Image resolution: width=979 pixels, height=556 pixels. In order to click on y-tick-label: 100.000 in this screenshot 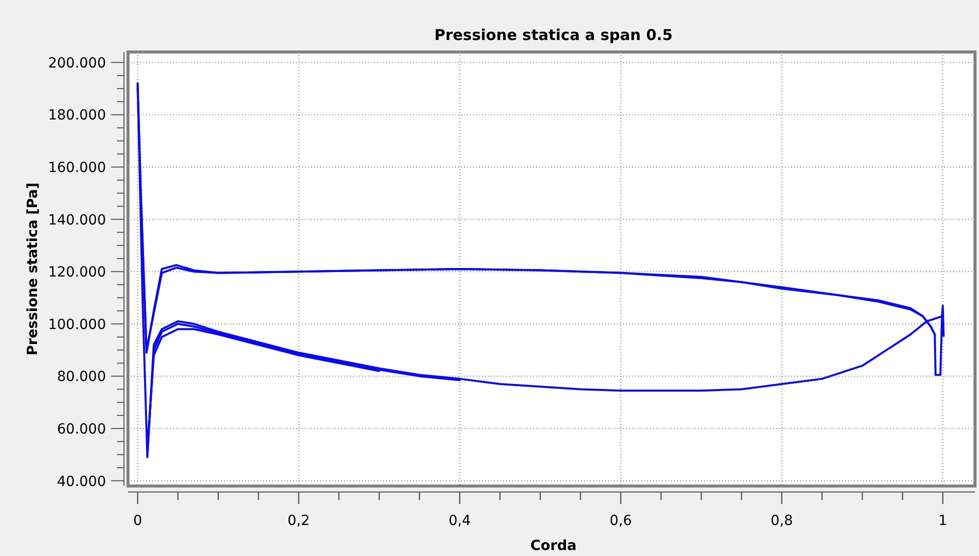, I will do `click(77, 324)`.